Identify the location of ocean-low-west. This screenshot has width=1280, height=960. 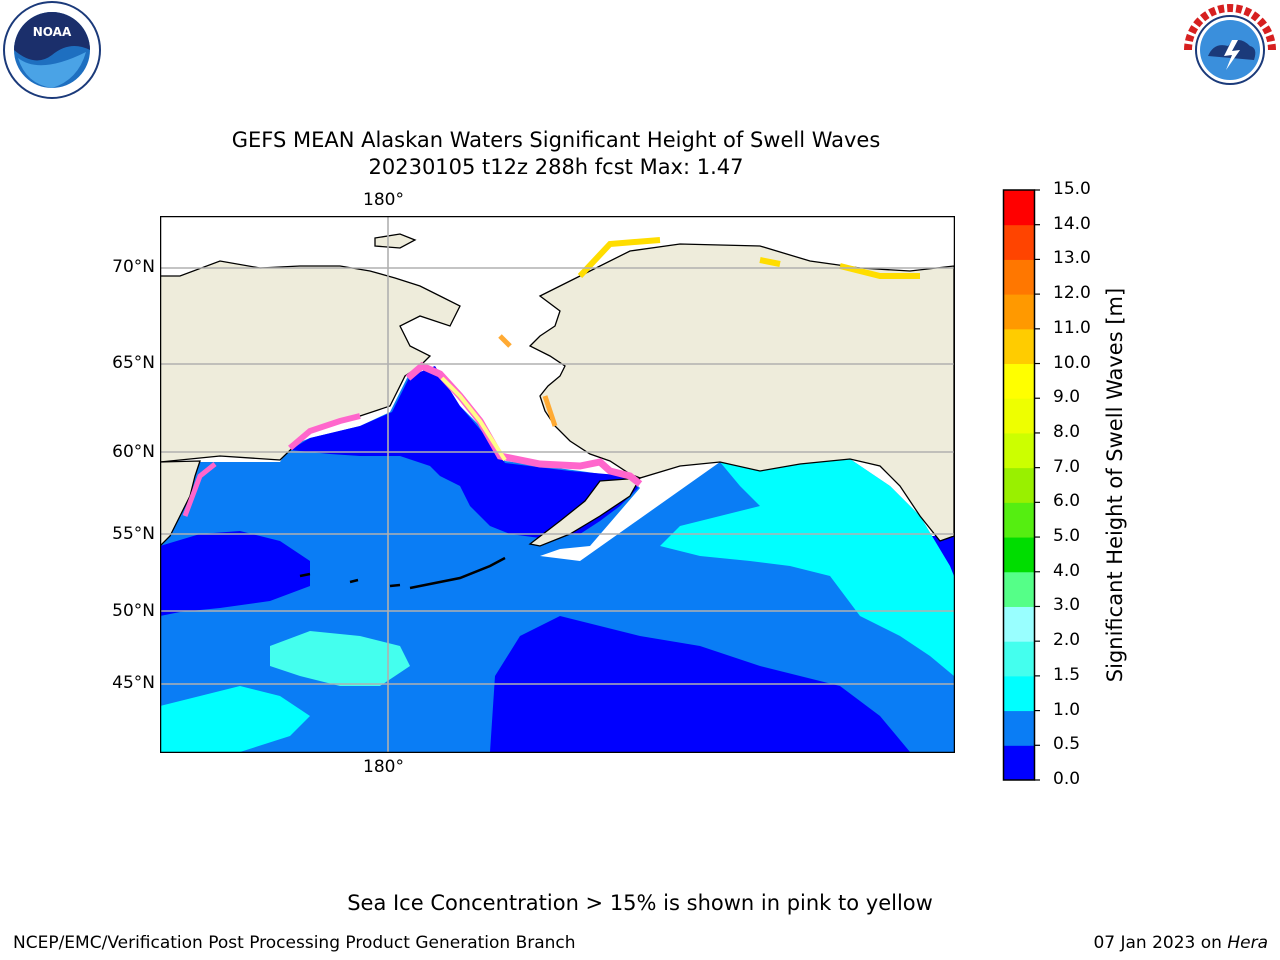
(235, 573).